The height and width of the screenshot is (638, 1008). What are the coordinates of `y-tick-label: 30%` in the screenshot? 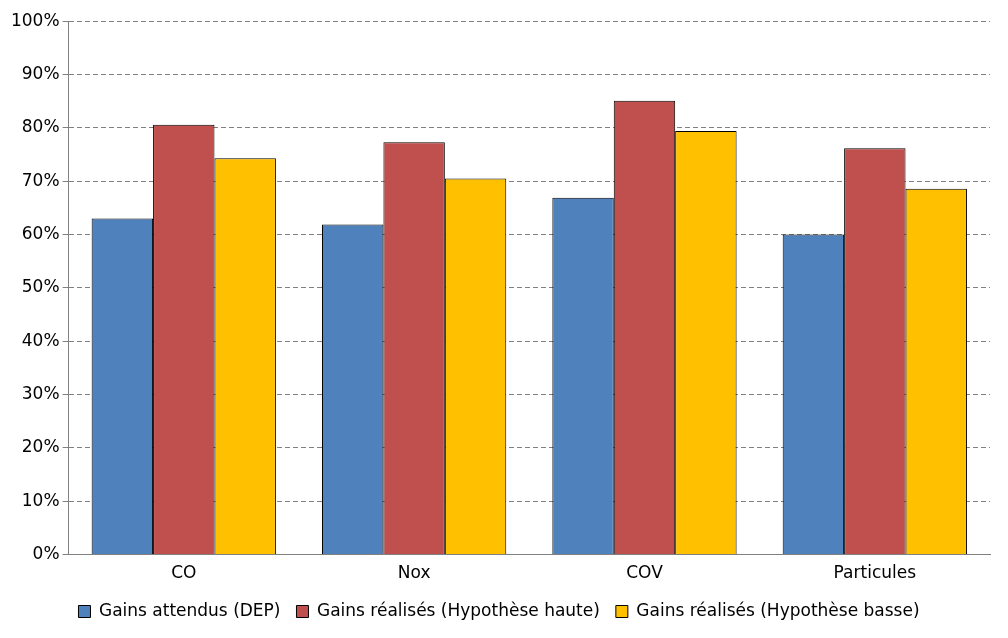 It's located at (40, 393).